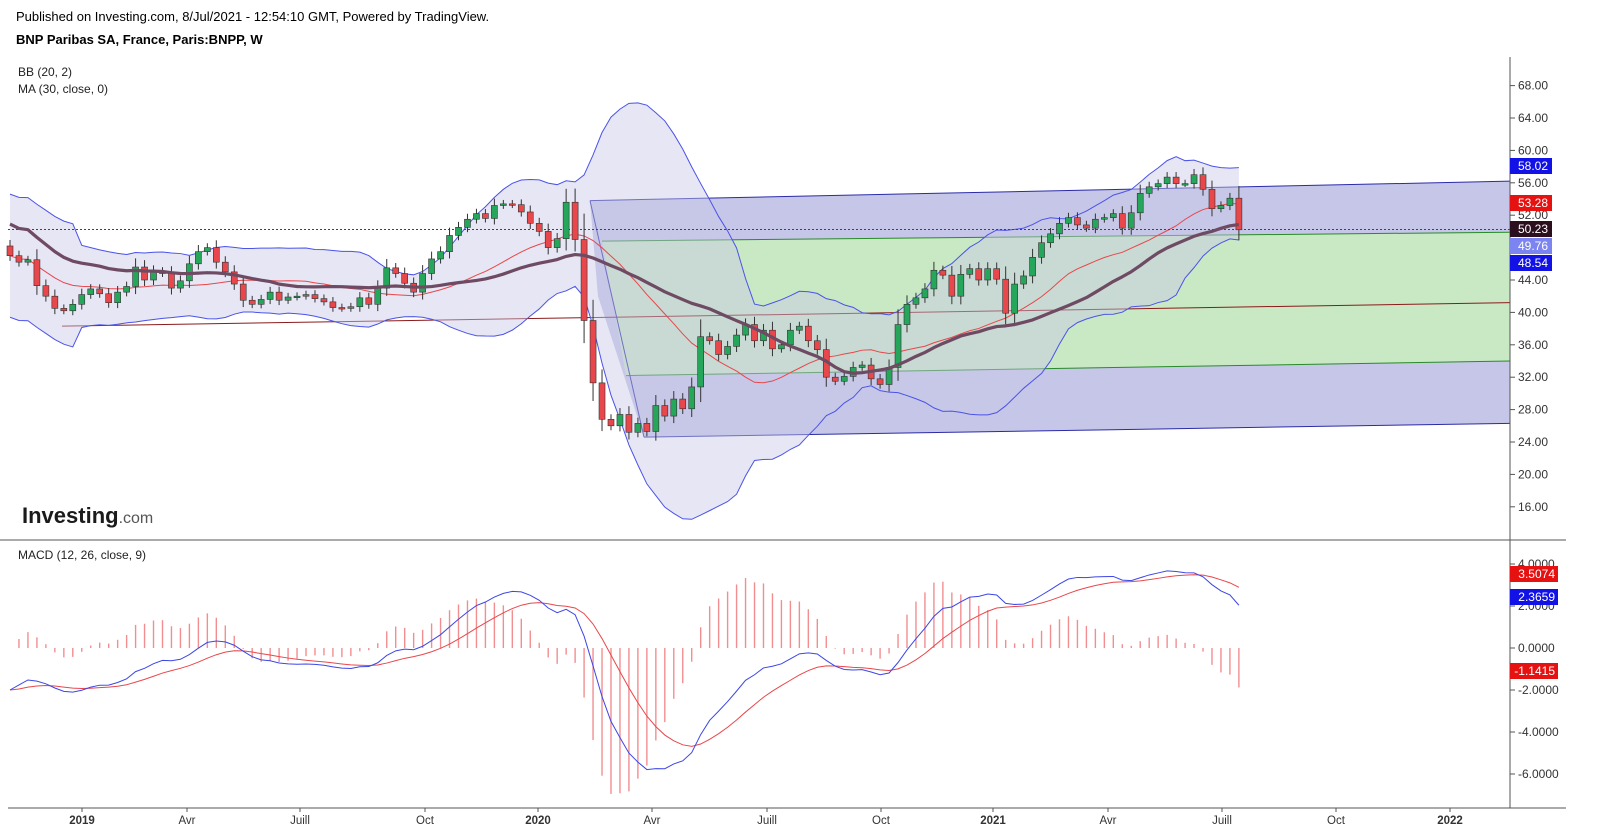 This screenshot has width=1606, height=826. What do you see at coordinates (1533, 312) in the screenshot?
I see `y-tick-label: 40.00` at bounding box center [1533, 312].